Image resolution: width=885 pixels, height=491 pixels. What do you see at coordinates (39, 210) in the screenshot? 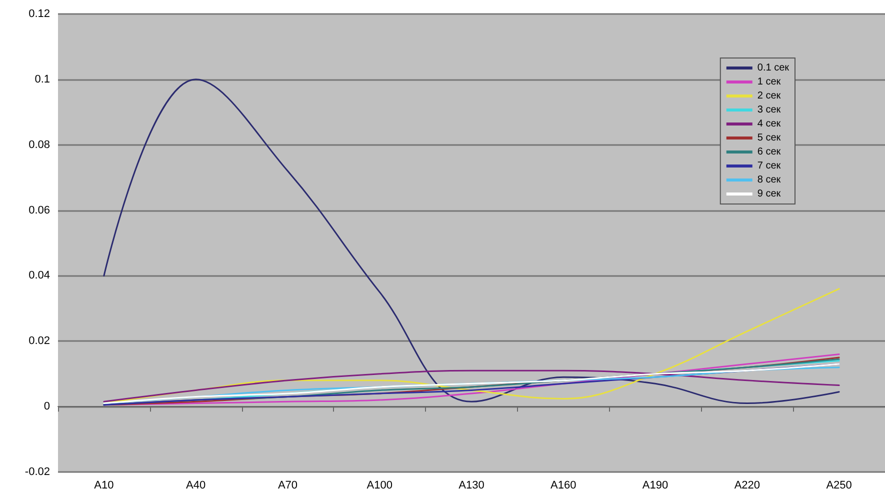
I see `y-tick-label: 0.06` at bounding box center [39, 210].